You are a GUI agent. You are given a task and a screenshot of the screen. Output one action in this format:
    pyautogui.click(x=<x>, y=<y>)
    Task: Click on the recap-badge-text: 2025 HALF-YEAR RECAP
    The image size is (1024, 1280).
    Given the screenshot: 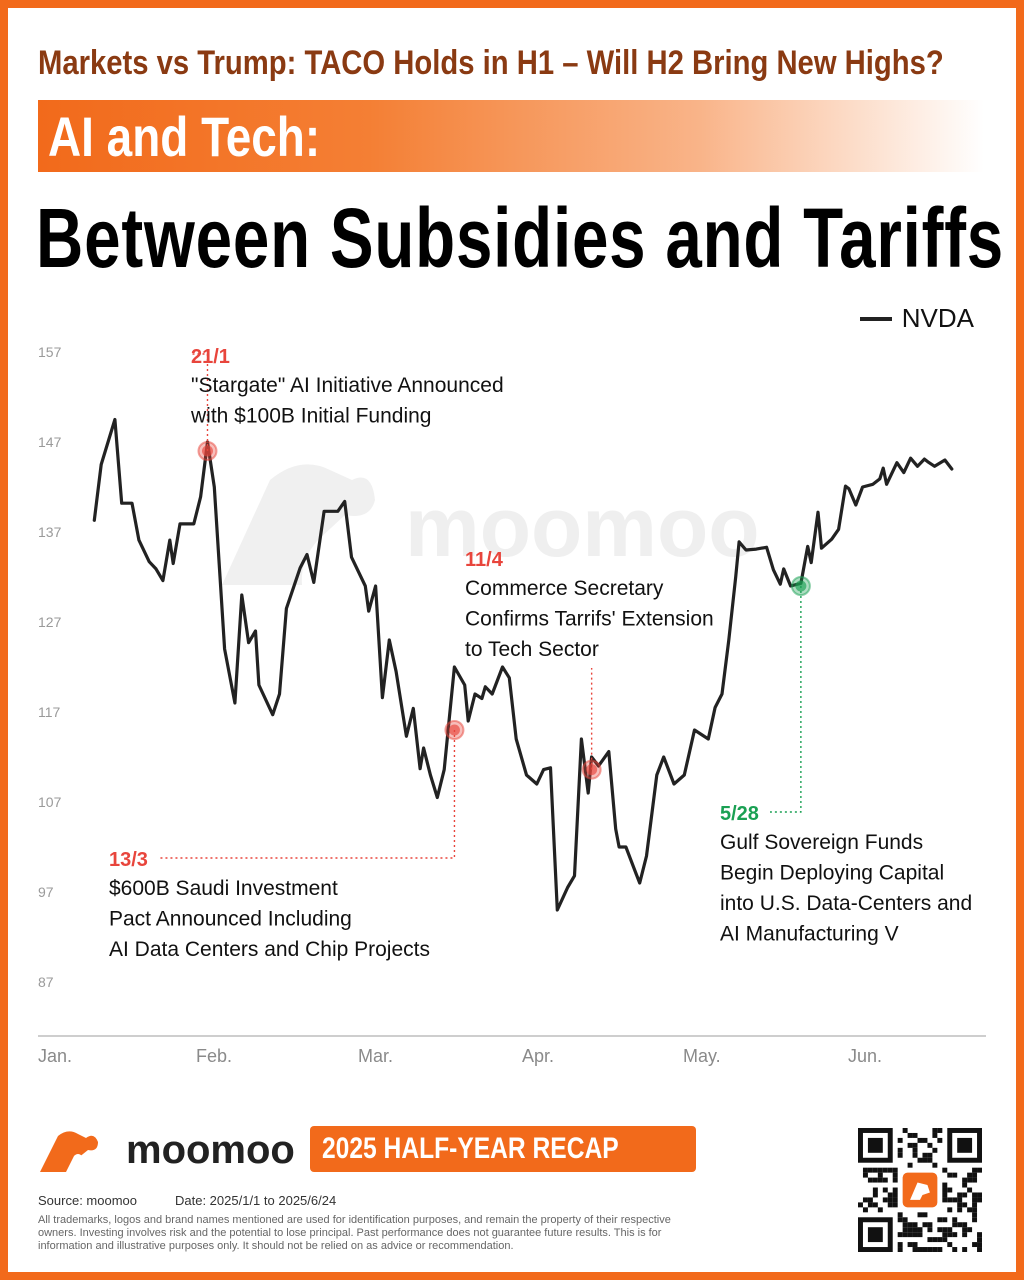 What is the action you would take?
    pyautogui.click(x=470, y=1148)
    